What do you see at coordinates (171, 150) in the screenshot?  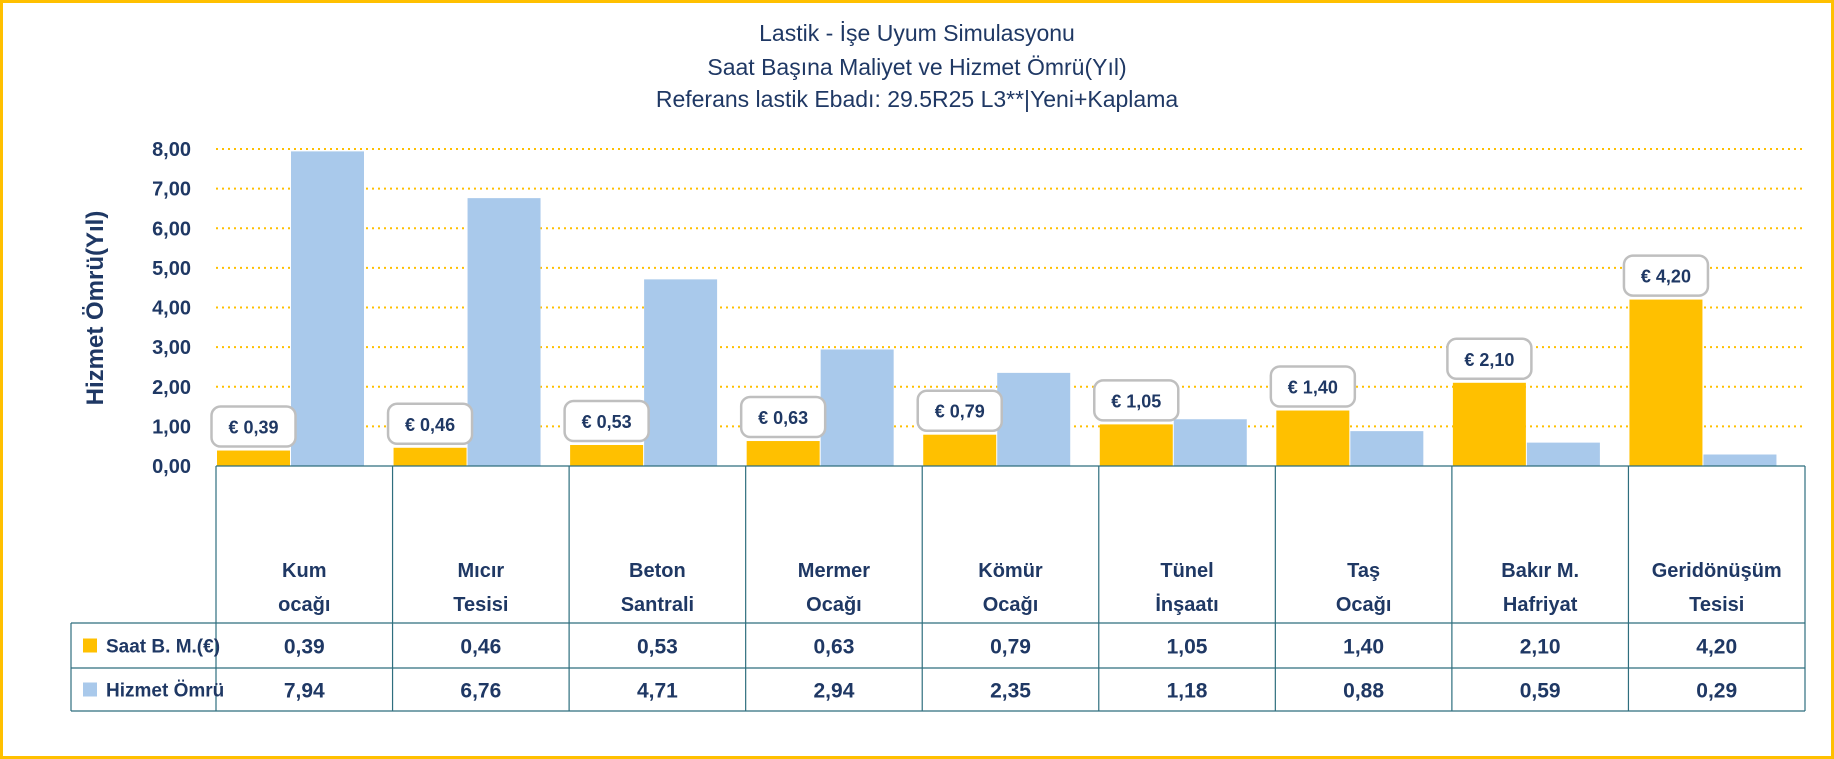 I see `y-tick-label: 8,00` at bounding box center [171, 150].